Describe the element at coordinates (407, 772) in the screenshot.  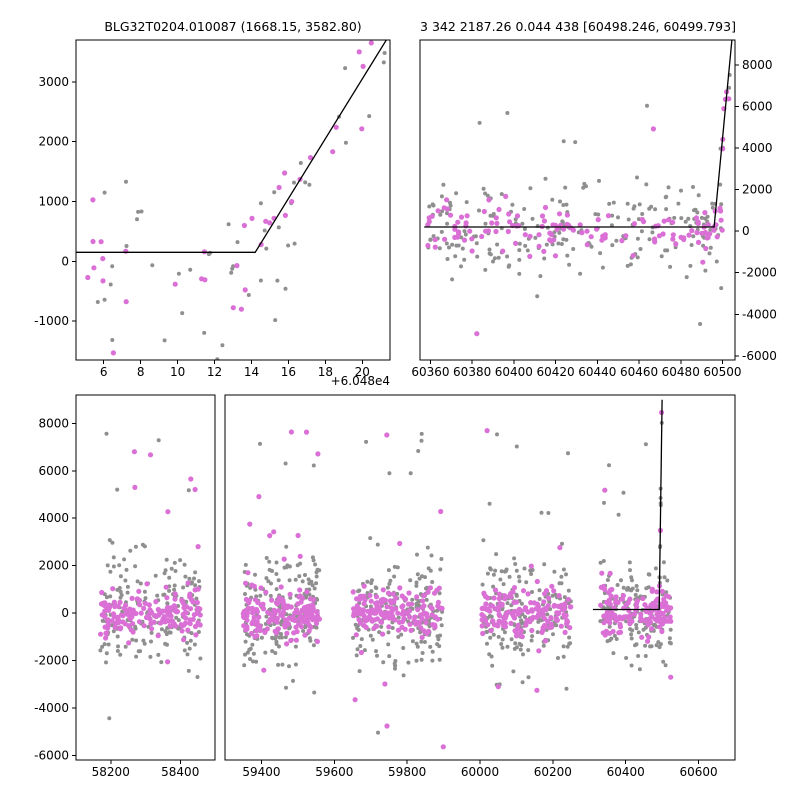
I see `x-tick-label: 59800` at that location.